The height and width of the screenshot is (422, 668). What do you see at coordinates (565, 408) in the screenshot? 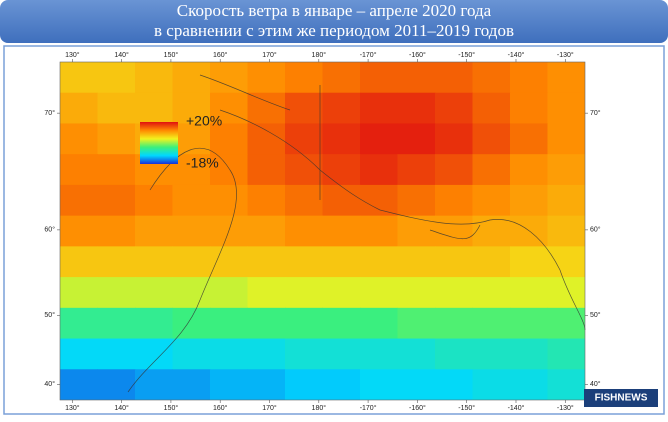
I see `x-tick-label: -130°` at bounding box center [565, 408].